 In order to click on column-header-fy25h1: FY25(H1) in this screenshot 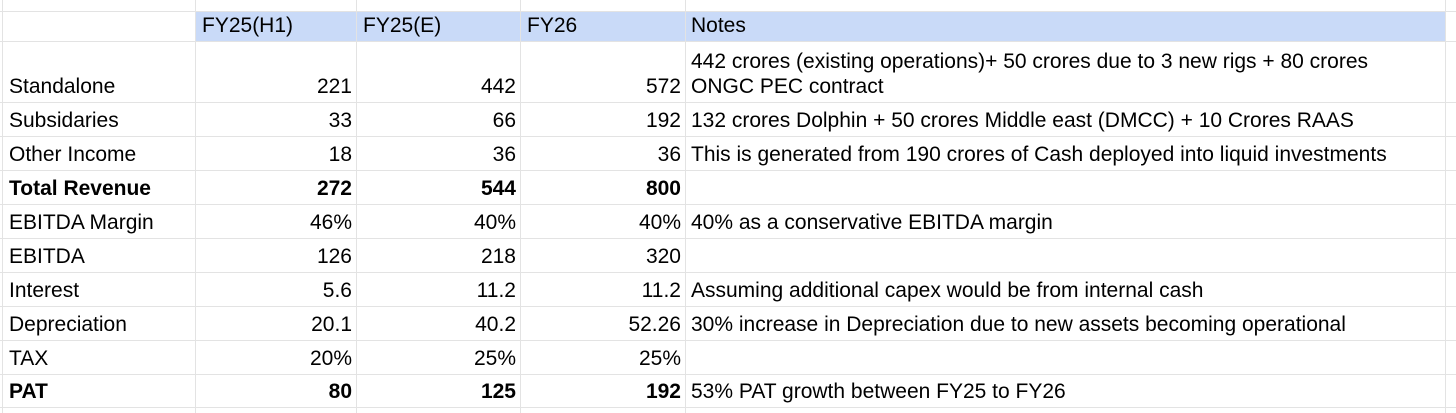, I will do `click(276, 27)`.